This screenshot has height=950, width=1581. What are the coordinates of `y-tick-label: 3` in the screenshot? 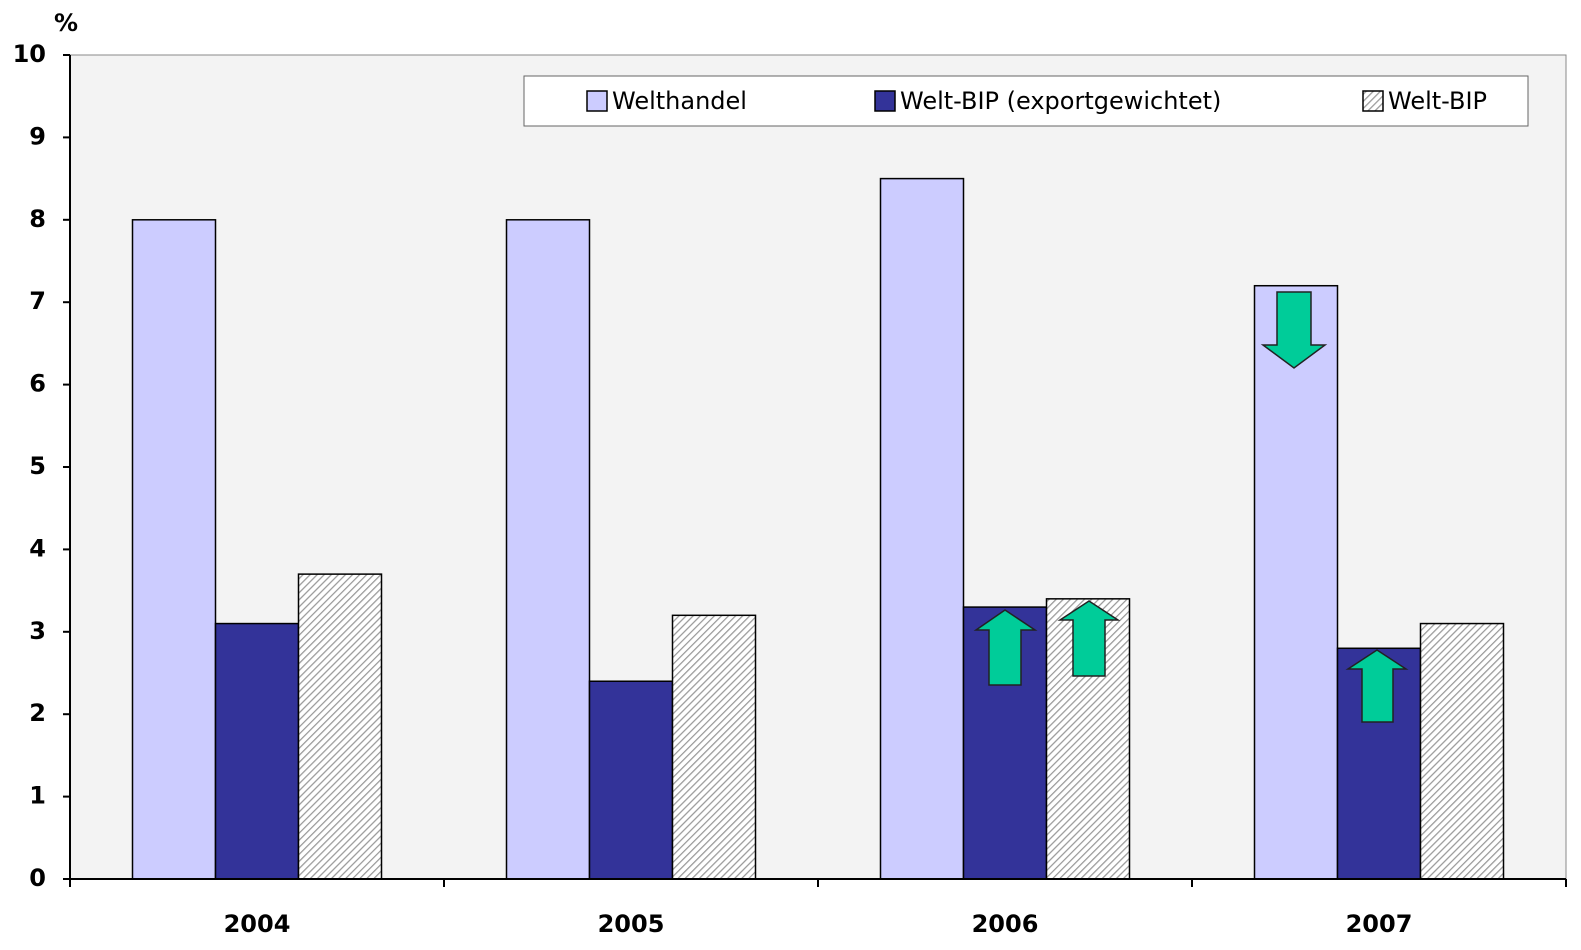 It's located at (37, 631).